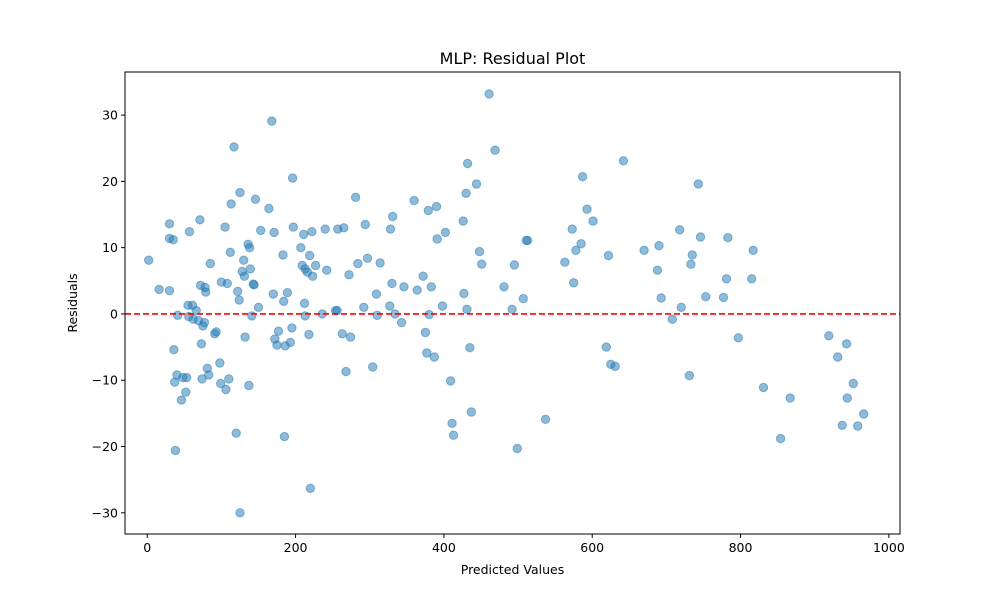  Describe the element at coordinates (110, 181) in the screenshot. I see `y-tick-label: 20` at that location.